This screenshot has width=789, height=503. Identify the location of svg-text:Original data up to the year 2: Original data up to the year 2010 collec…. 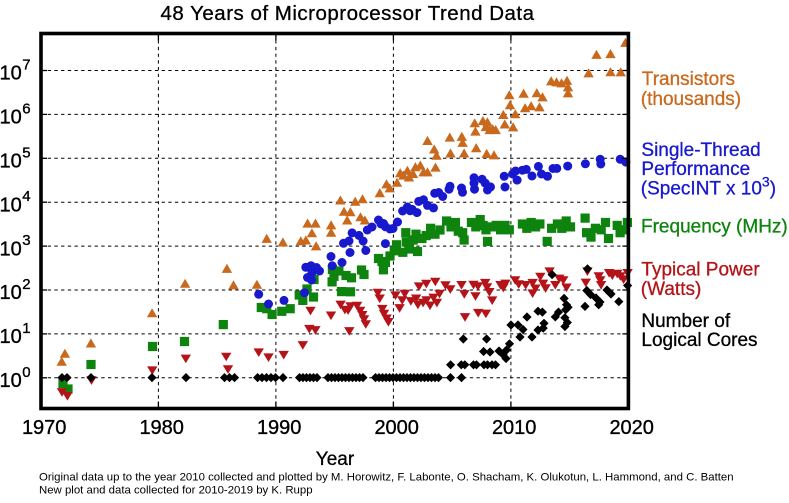
(386, 478).